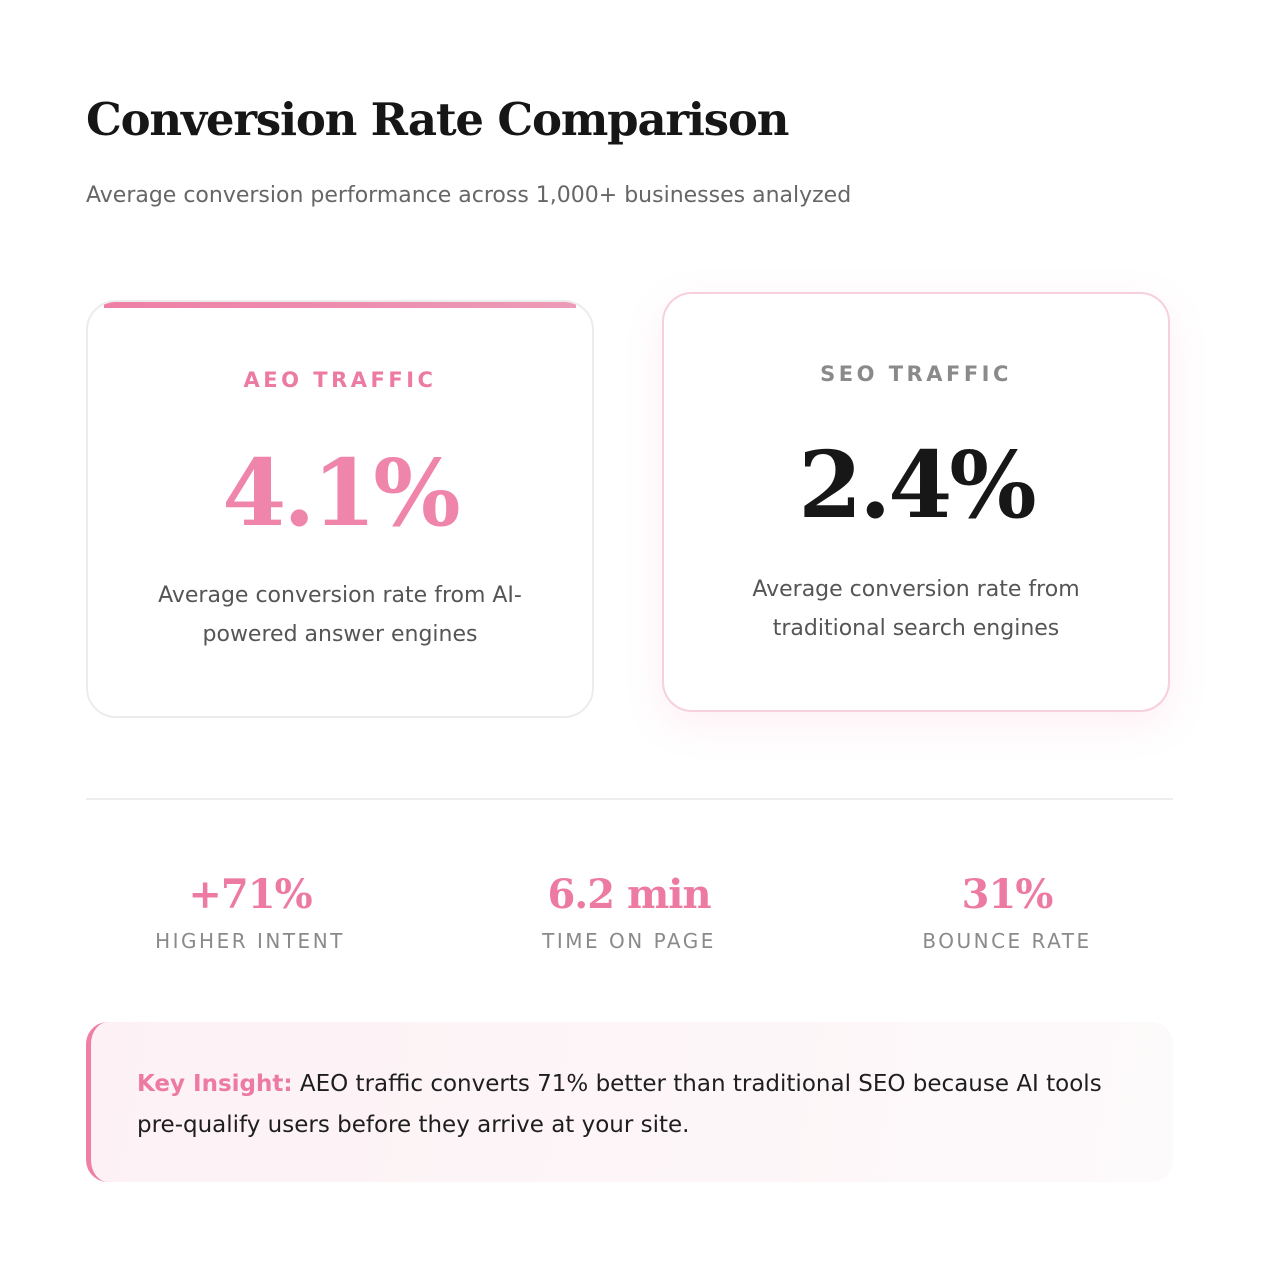  Describe the element at coordinates (1007, 894) in the screenshot. I see `stat-value: 31%` at that location.